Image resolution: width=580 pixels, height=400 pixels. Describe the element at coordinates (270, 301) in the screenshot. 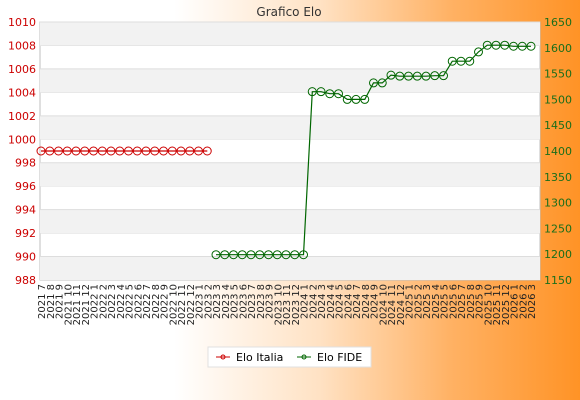

I see `x-axis-tick-label: 2023 9` at that location.